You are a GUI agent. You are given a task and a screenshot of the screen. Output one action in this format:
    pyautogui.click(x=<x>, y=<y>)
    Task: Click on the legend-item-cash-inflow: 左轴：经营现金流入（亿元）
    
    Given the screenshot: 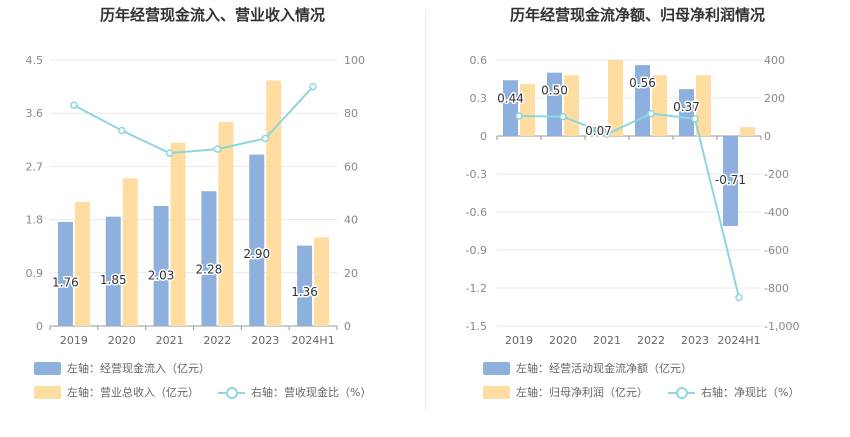 What is the action you would take?
    pyautogui.click(x=122, y=368)
    